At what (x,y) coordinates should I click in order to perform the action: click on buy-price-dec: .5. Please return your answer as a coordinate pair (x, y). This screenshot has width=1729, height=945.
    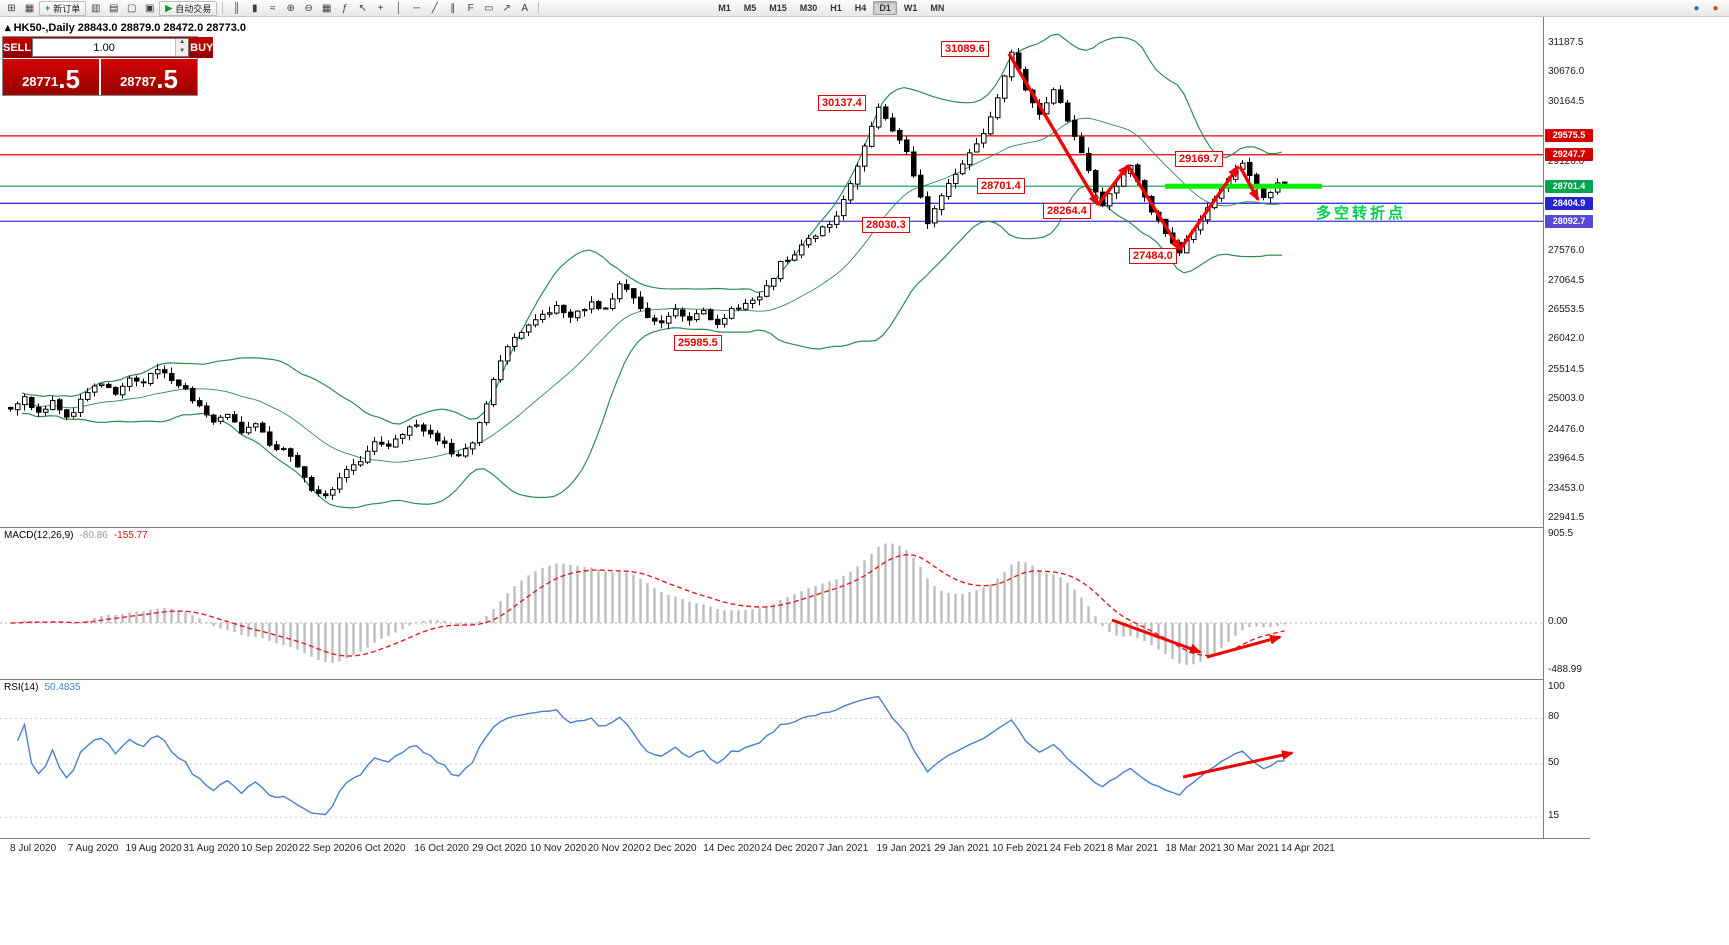
    Looking at the image, I should click on (167, 79).